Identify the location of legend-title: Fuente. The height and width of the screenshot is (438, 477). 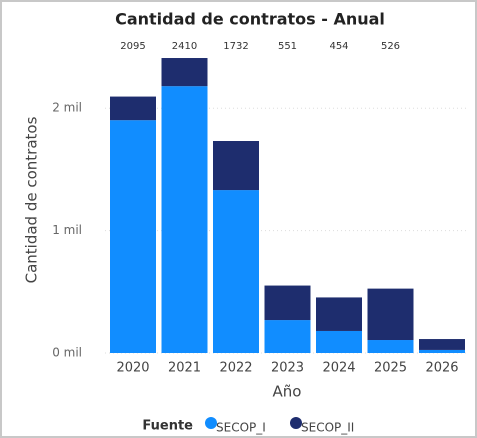
(167, 426).